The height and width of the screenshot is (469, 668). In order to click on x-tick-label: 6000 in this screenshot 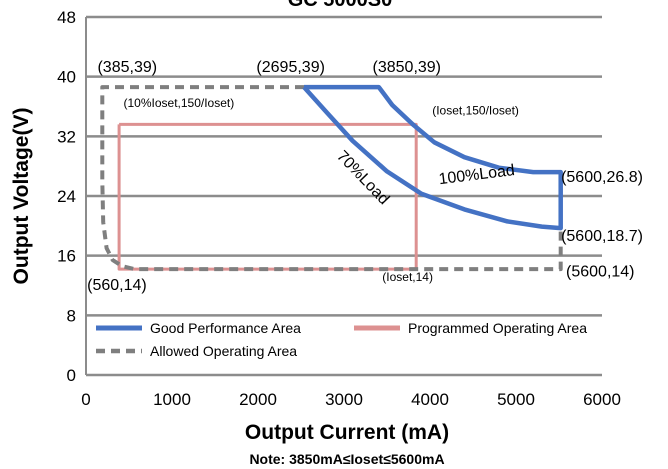, I will do `click(602, 399)`.